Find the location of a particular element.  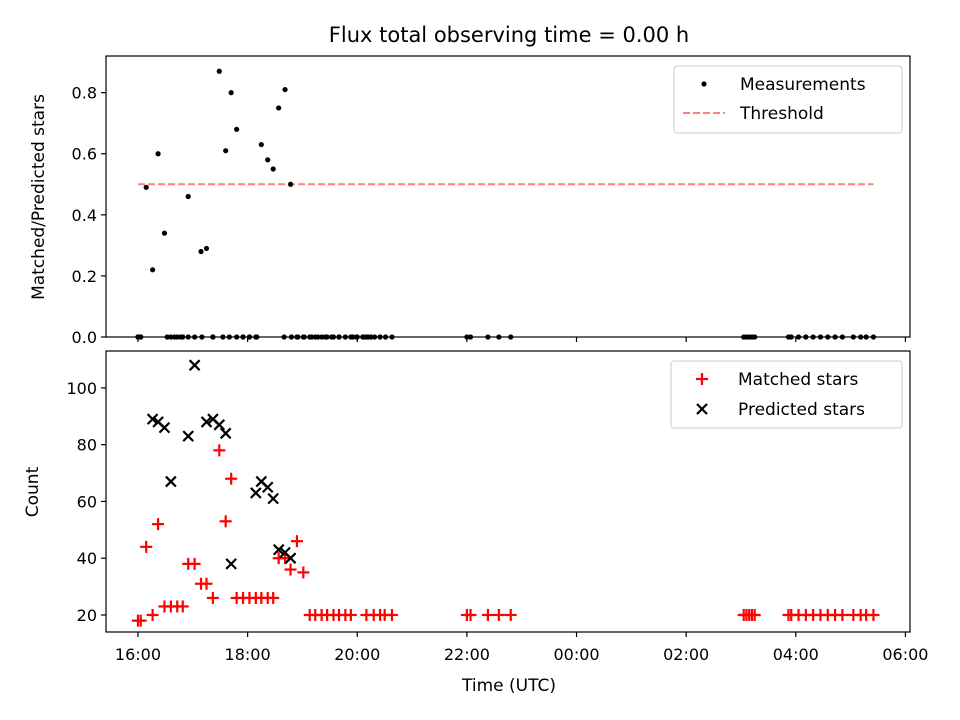

bottom-y-tick-label: 60 is located at coordinates (87, 501).